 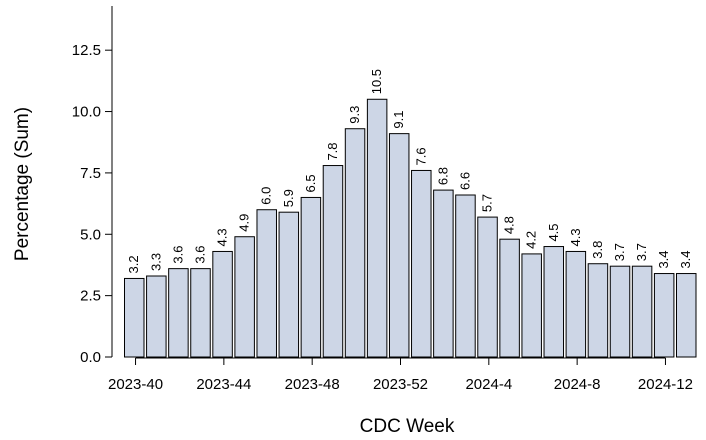 What do you see at coordinates (155, 262) in the screenshot?
I see `data-label: 3.3` at bounding box center [155, 262].